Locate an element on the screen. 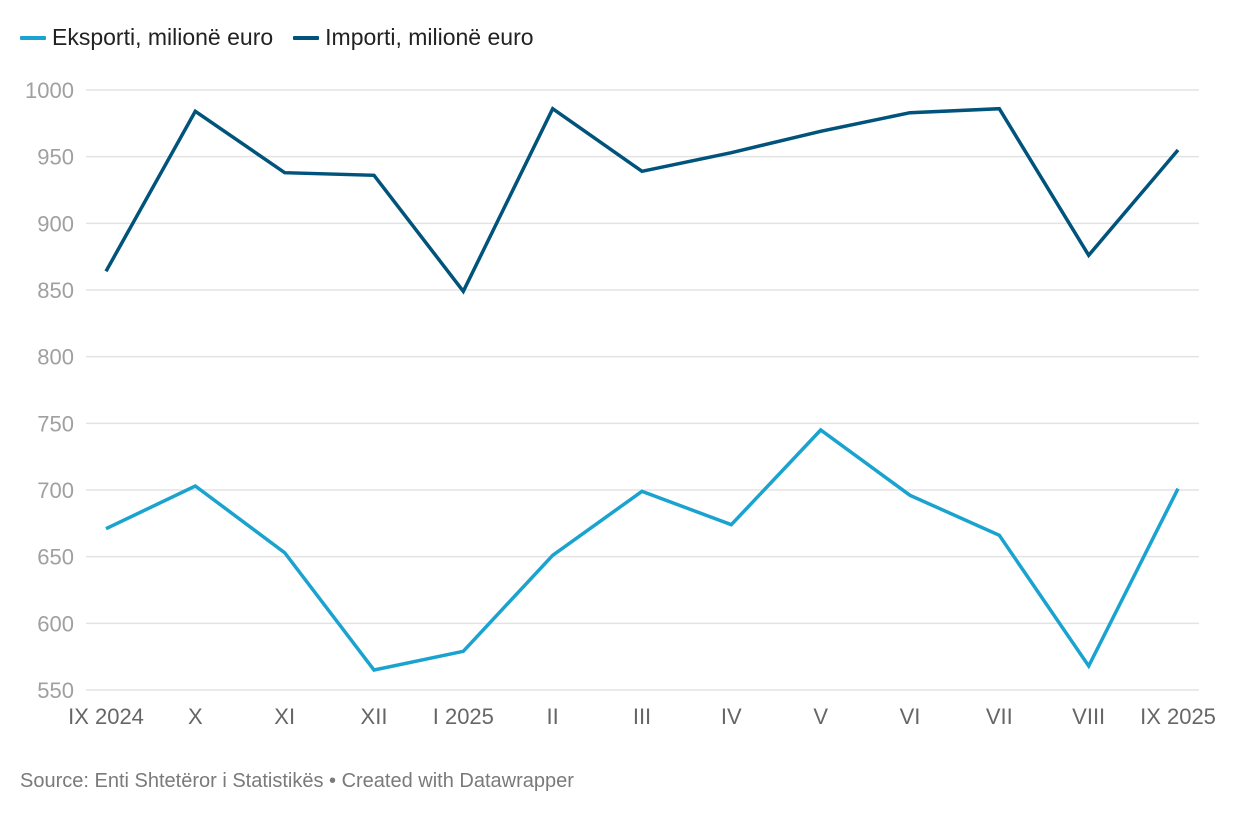 The width and height of the screenshot is (1240, 816). legend-swatch-imports is located at coordinates (306, 37).